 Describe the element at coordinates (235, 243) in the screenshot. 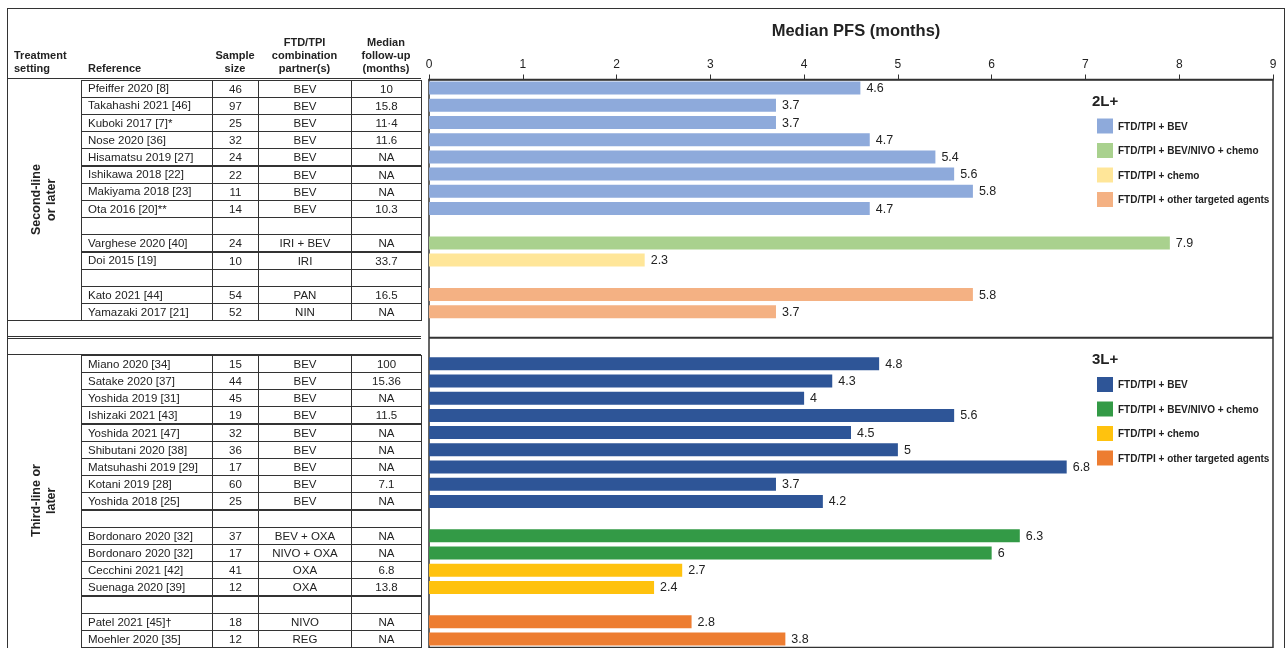

I see `text: 24` at that location.